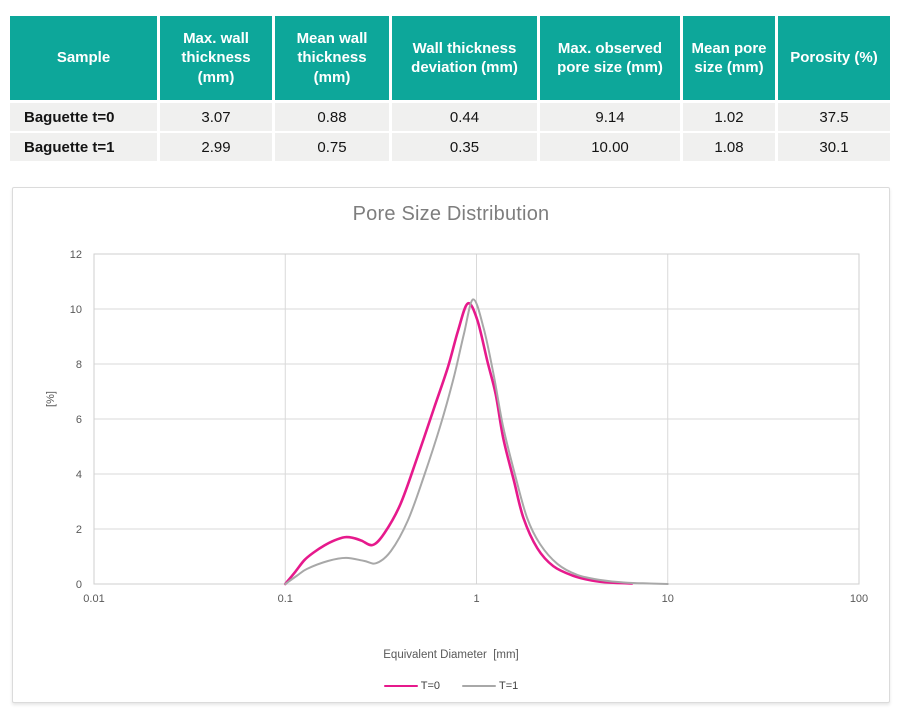 The height and width of the screenshot is (722, 903). I want to click on x-axis-title: Equivalent Diameter [mm], so click(451, 655).